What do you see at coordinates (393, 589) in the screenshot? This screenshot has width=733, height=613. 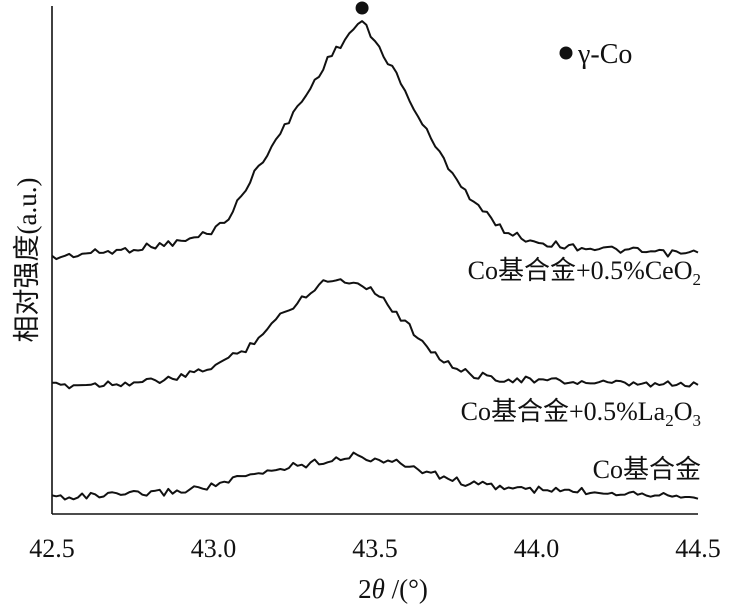 I see `x-axis-title: 2θ /(°)` at bounding box center [393, 589].